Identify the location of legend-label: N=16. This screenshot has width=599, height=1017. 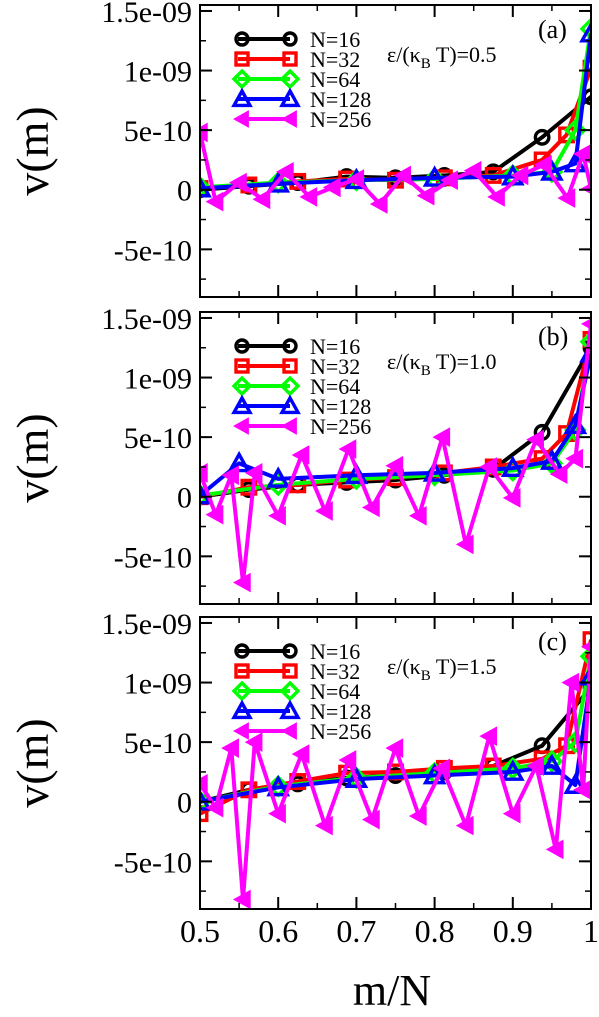
(335, 39).